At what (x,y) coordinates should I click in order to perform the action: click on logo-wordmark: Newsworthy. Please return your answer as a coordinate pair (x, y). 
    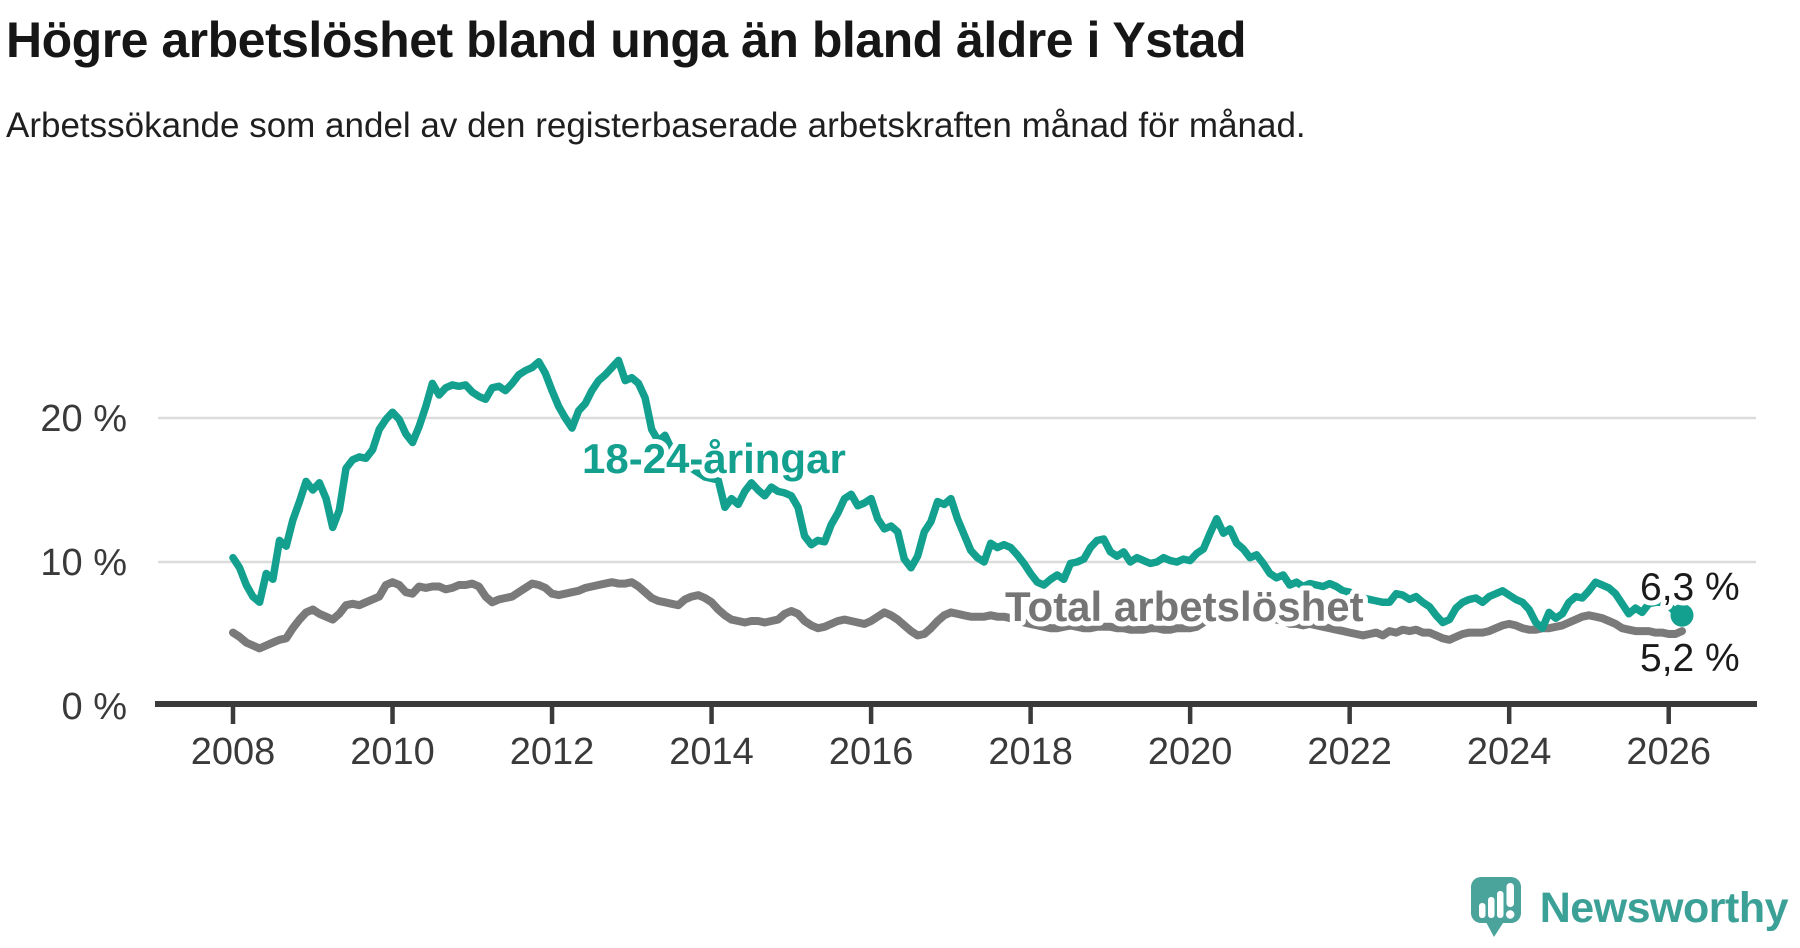
    Looking at the image, I should click on (1664, 907).